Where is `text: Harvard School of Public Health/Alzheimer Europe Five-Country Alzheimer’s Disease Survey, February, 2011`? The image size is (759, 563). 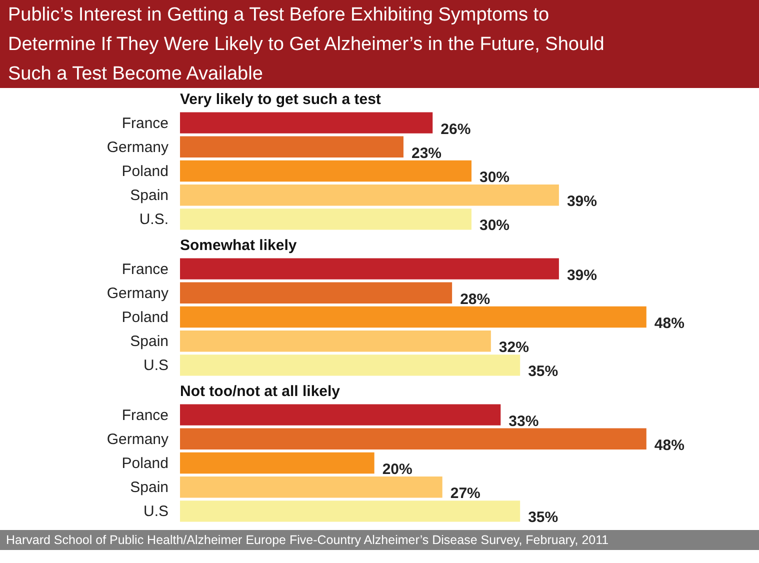 text: Harvard School of Public Health/Alzheimer Europe Five-Country Alzheimer’s Disease Survey, February, 2011 is located at coordinates (307, 540).